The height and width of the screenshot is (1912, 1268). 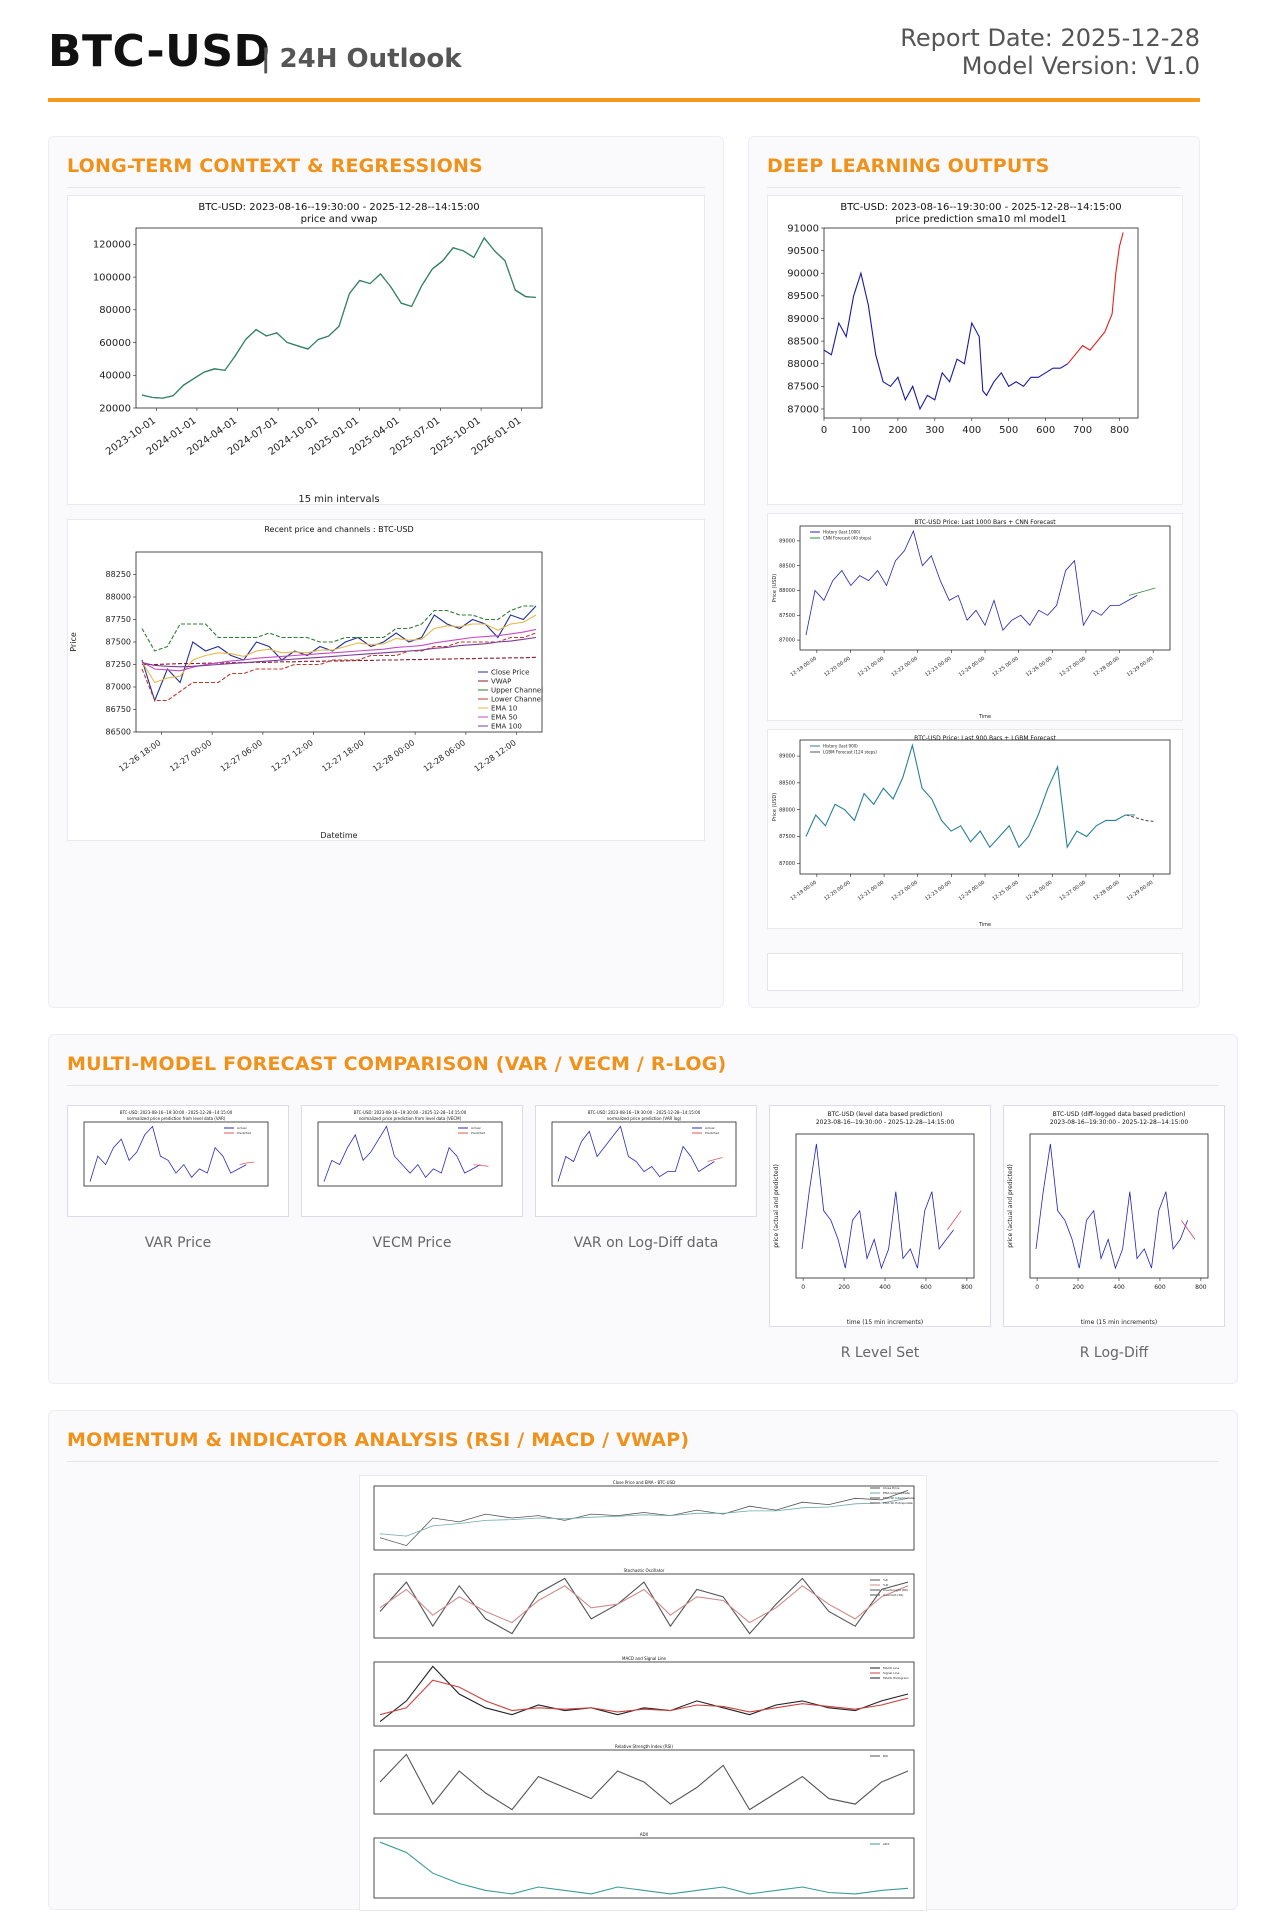 I want to click on legend-label: Upper Channel, so click(x=517, y=690).